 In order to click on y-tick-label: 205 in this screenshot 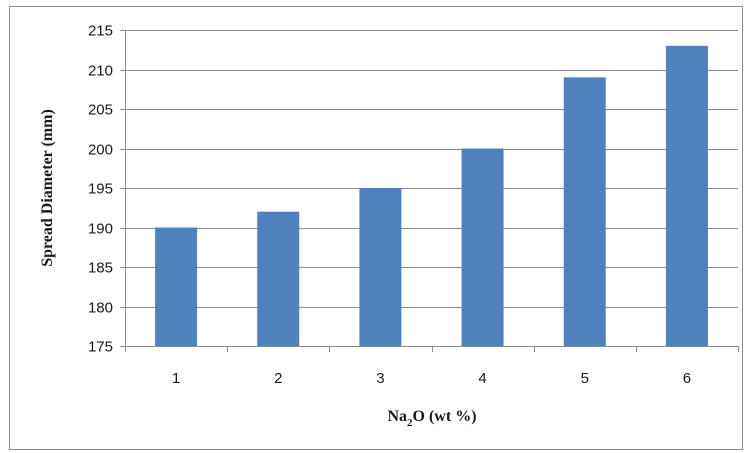, I will do `click(100, 110)`.